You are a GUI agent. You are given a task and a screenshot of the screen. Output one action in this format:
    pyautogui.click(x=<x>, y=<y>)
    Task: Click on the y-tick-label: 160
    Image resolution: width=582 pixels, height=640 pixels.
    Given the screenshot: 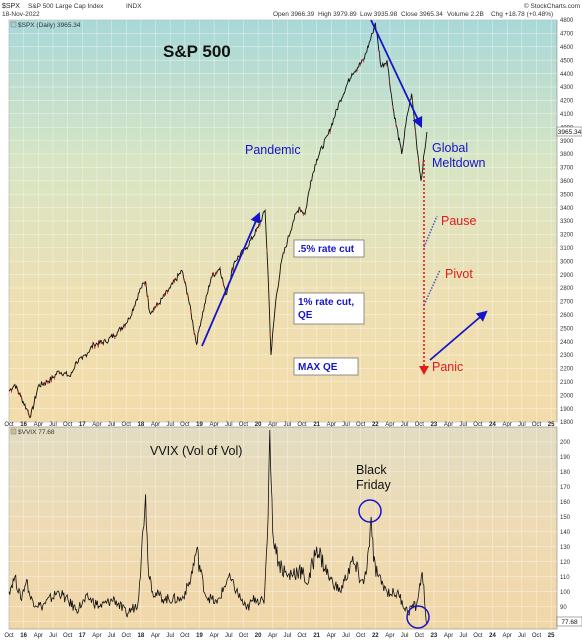 What is the action you would take?
    pyautogui.click(x=565, y=503)
    